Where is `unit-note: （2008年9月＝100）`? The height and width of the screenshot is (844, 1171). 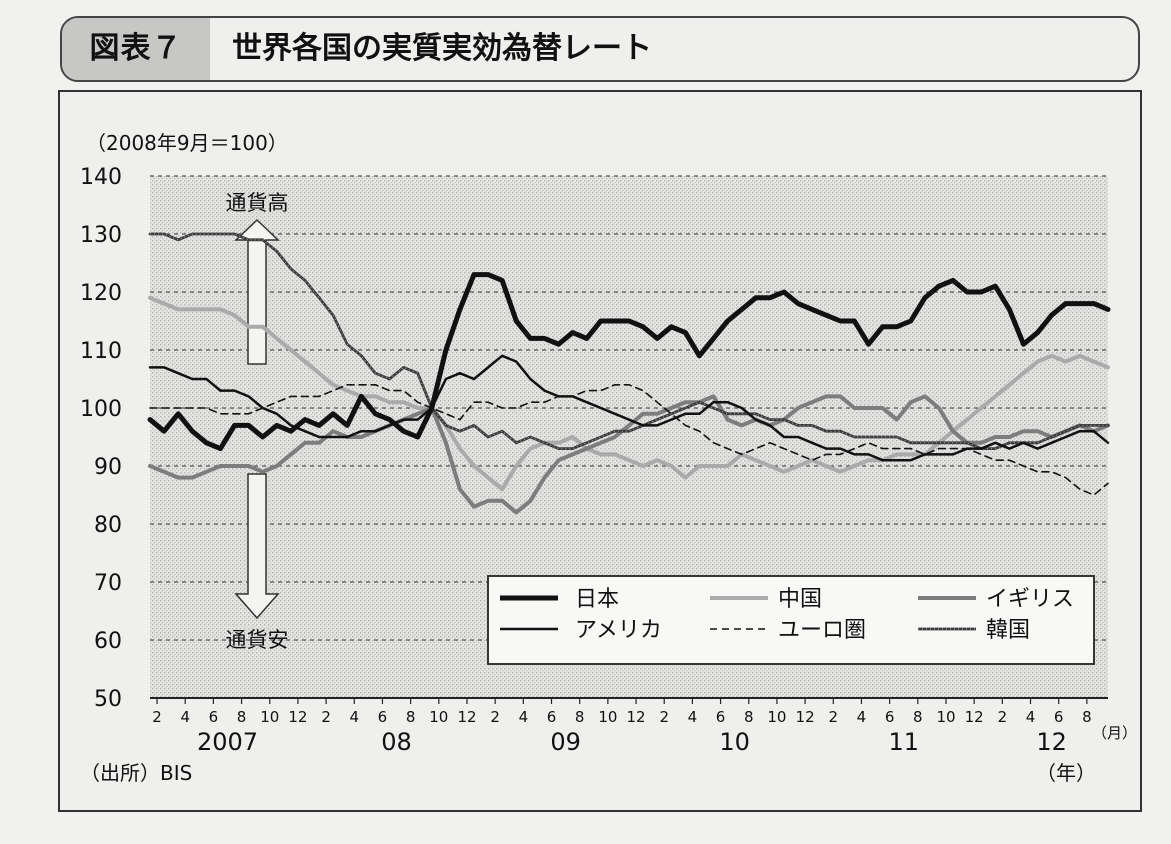
unit-note: （2008年9月＝100） is located at coordinates (187, 143).